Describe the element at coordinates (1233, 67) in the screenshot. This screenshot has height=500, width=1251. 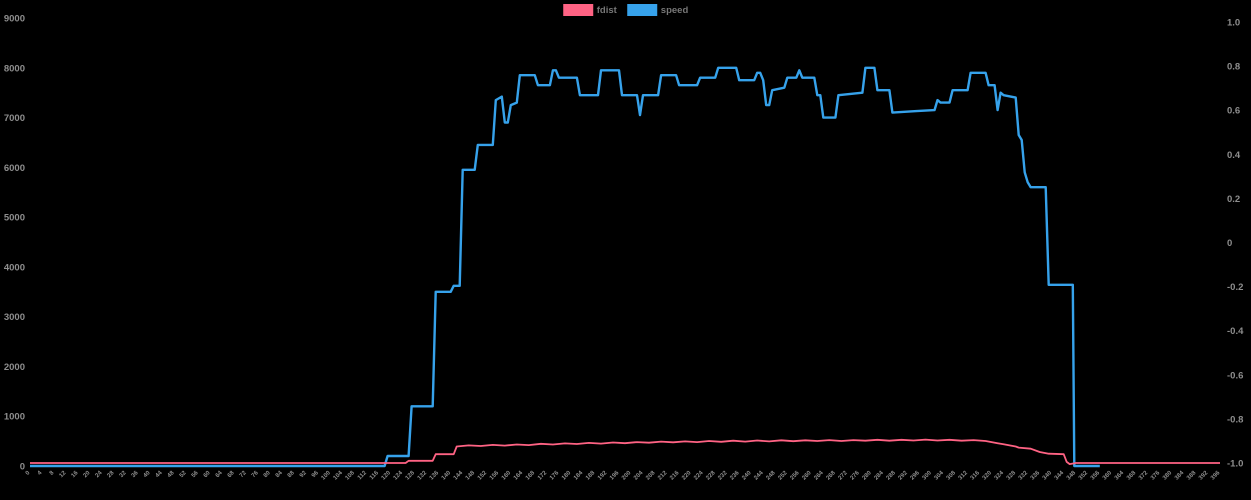
I see `svg-text: 0.8` at that location.